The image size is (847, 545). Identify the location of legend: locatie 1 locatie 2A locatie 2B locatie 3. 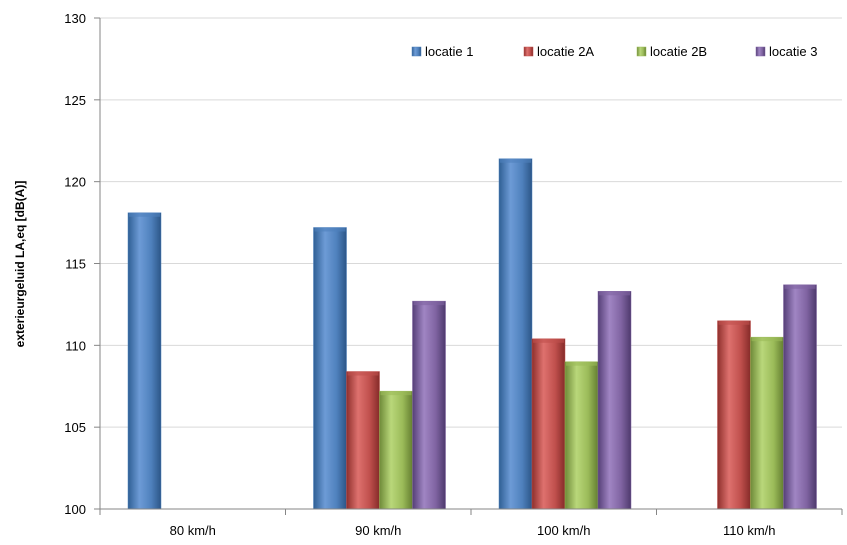
(614, 51).